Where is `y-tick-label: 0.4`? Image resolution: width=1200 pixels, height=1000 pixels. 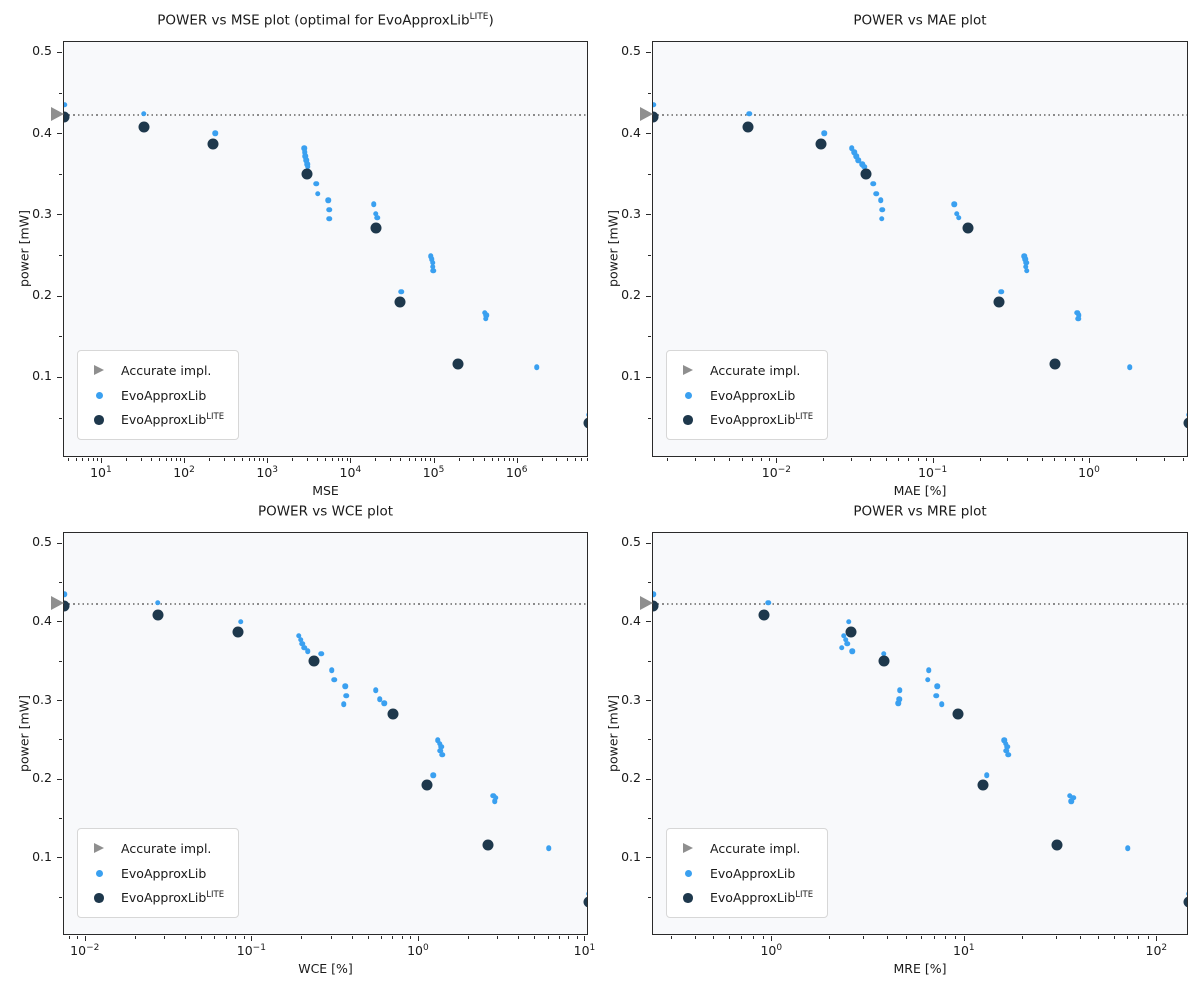 y-tick-label: 0.4 is located at coordinates (42, 132).